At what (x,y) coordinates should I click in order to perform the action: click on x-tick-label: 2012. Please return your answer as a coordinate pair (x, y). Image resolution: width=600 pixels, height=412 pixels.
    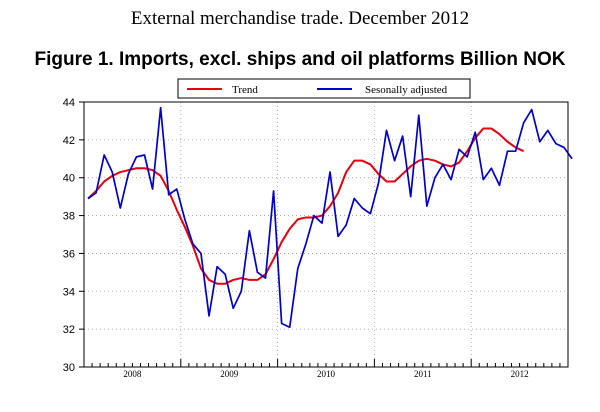
    Looking at the image, I should click on (520, 374).